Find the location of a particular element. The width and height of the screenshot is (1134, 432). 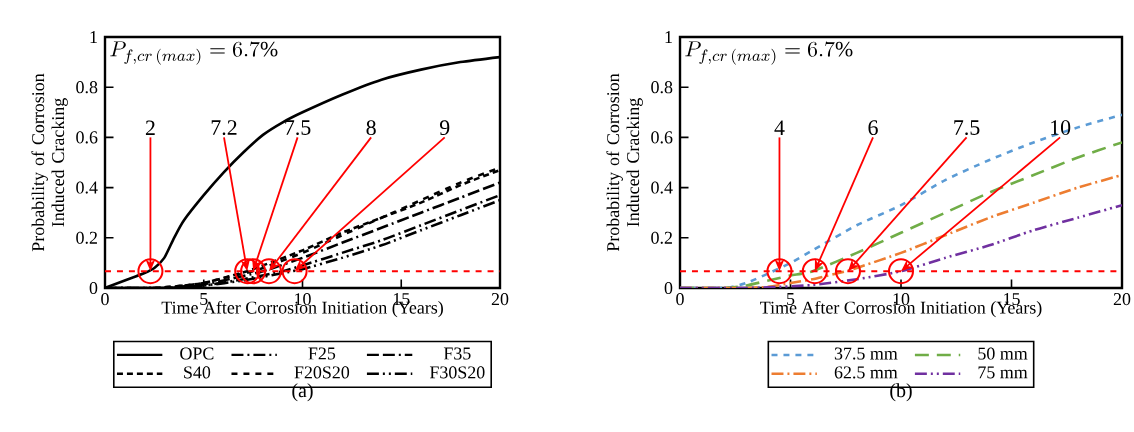

annotation: 9 is located at coordinates (444, 128).